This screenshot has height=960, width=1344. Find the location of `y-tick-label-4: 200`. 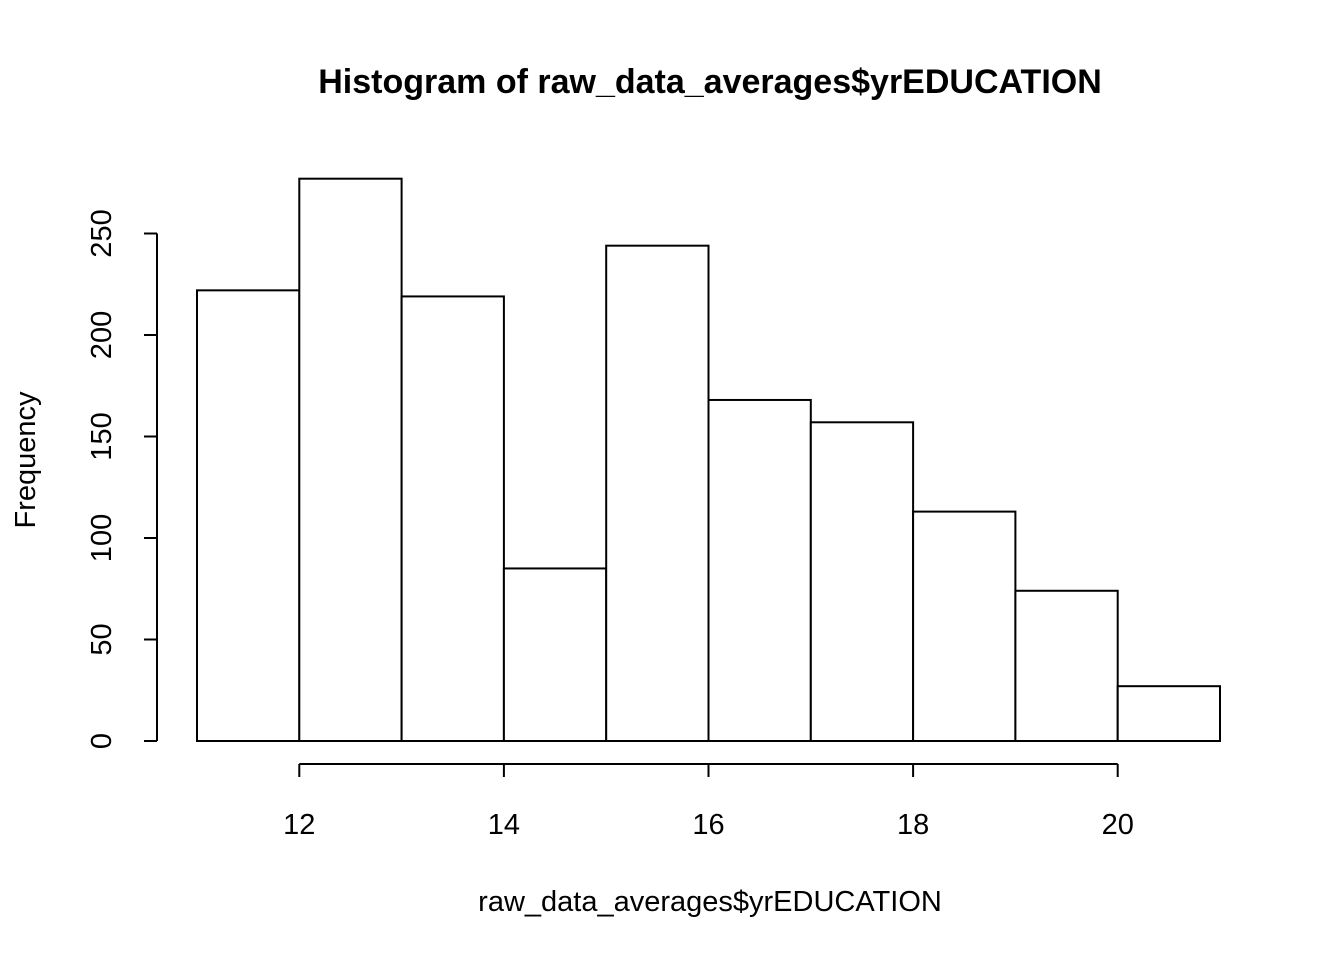

y-tick-label-4: 200 is located at coordinates (102, 335).